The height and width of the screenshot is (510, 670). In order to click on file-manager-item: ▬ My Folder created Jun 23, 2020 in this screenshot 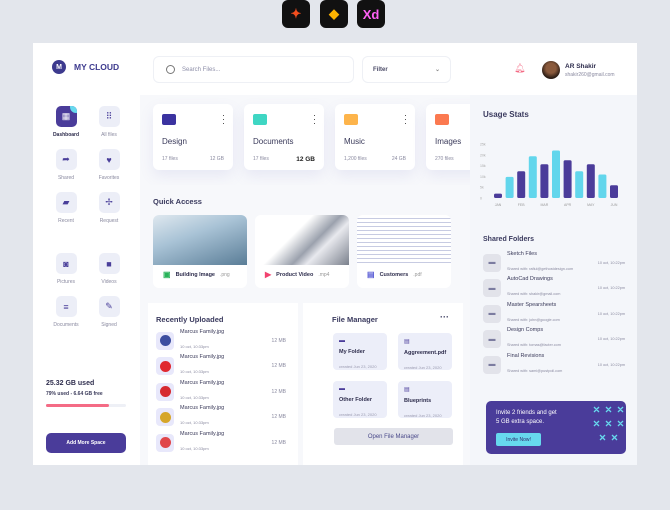, I will do `click(360, 351)`.